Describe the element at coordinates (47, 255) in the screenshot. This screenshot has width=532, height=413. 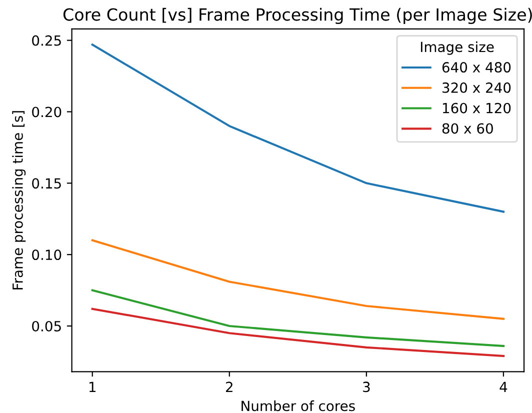
I see `y-tick-label: 0.10` at that location.